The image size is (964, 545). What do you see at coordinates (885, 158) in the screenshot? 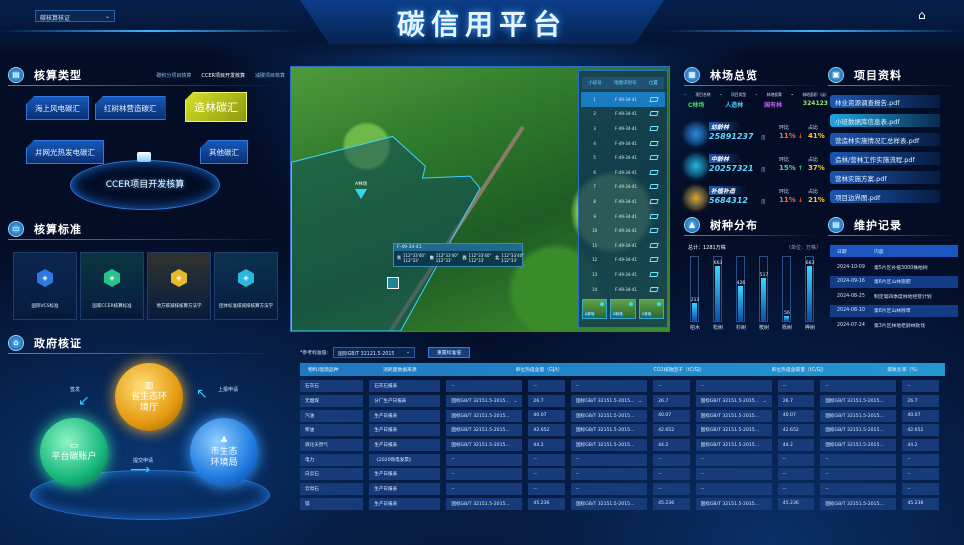
I see `file-link: 造林/营林工作实施流程.pdf` at bounding box center [885, 158].